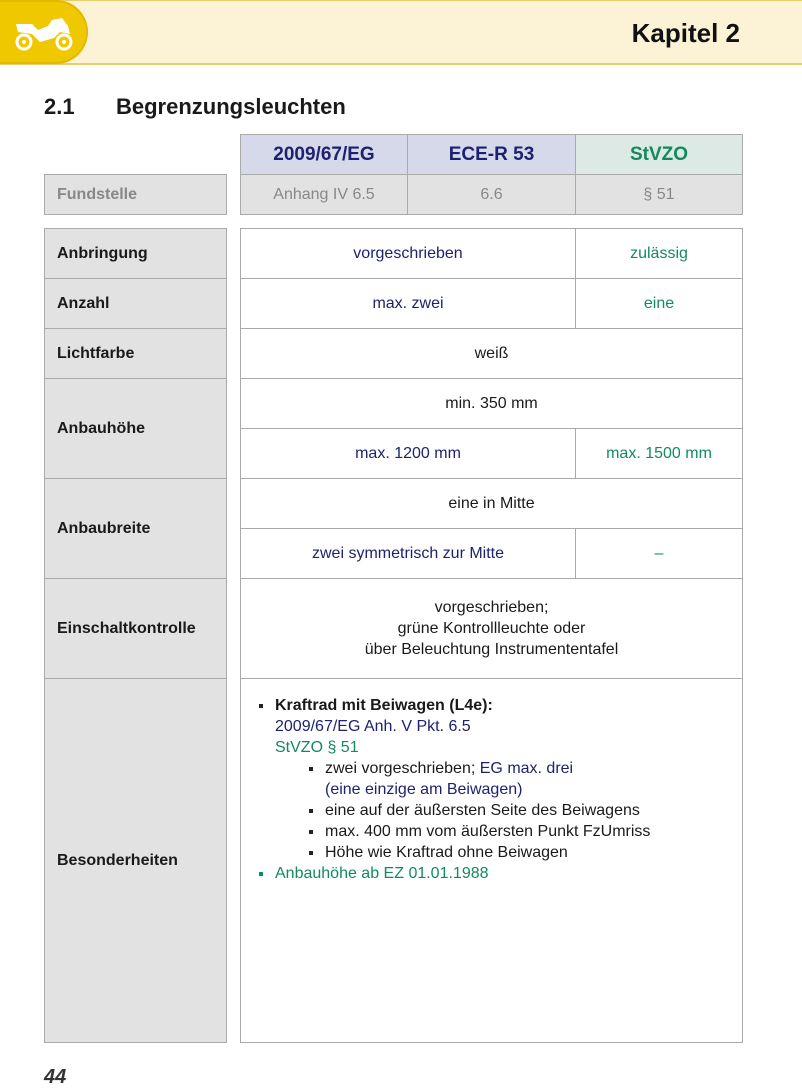 This screenshot has width=802, height=1089. I want to click on anzahl-stvzo: eine, so click(659, 303).